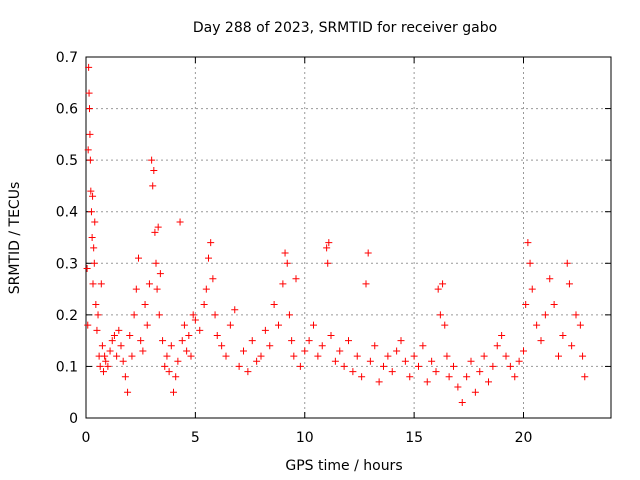  Describe the element at coordinates (524, 438) in the screenshot. I see `x-tick-label: 20` at that location.